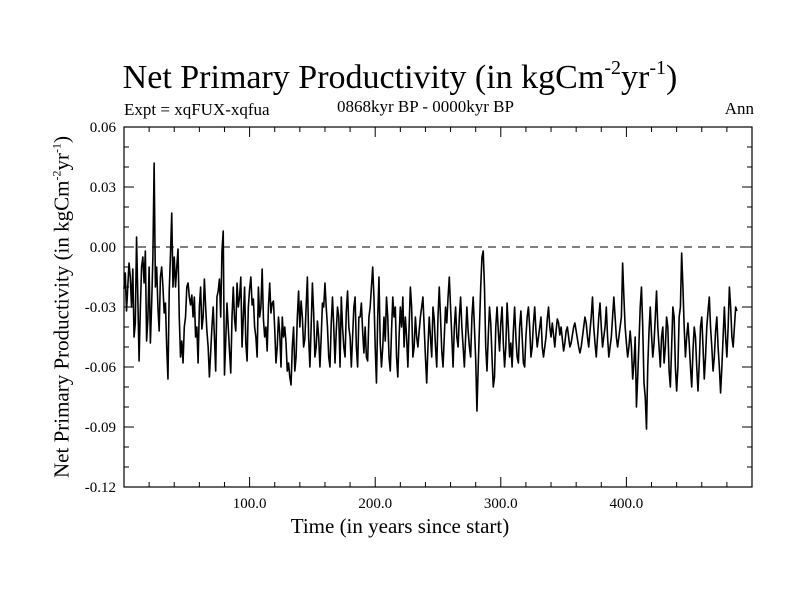 The height and width of the screenshot is (600, 800). What do you see at coordinates (103, 188) in the screenshot?
I see `y-tick-label: 0.03` at bounding box center [103, 188].